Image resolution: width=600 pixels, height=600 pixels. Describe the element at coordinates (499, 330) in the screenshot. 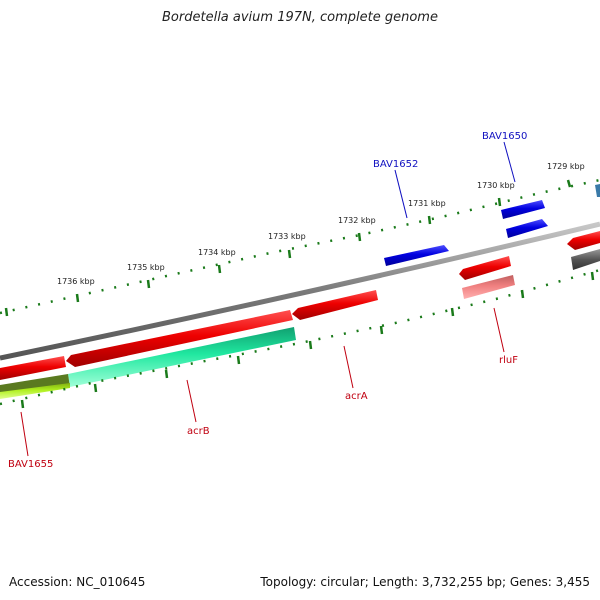

I see `leader-rluf` at that location.